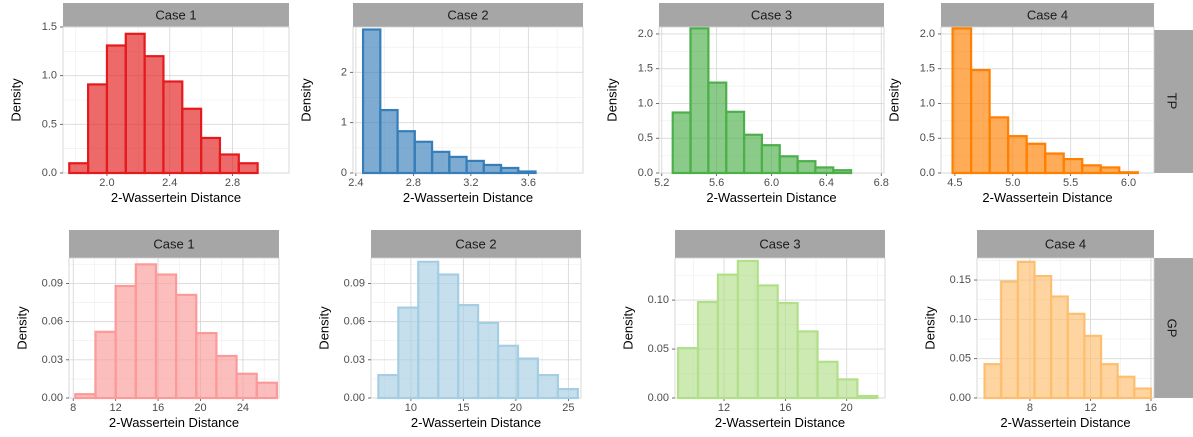 The height and width of the screenshot is (437, 1193). Describe the element at coordinates (1030, 408) in the screenshot. I see `x-tick-label: 8` at that location.